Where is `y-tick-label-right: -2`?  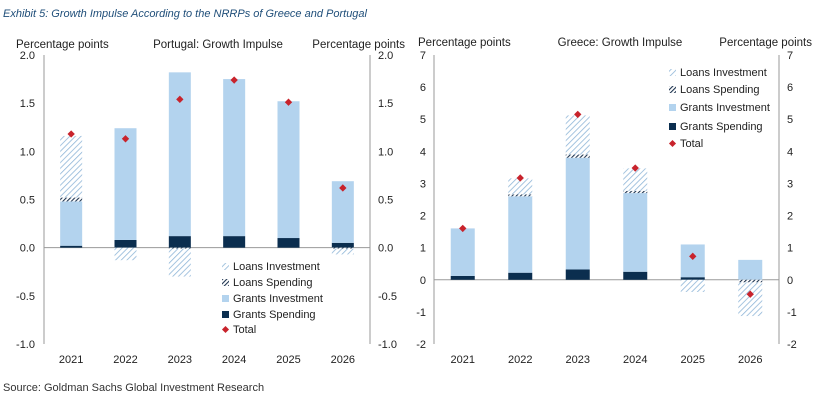 y-tick-label-right: -2 is located at coordinates (792, 345).